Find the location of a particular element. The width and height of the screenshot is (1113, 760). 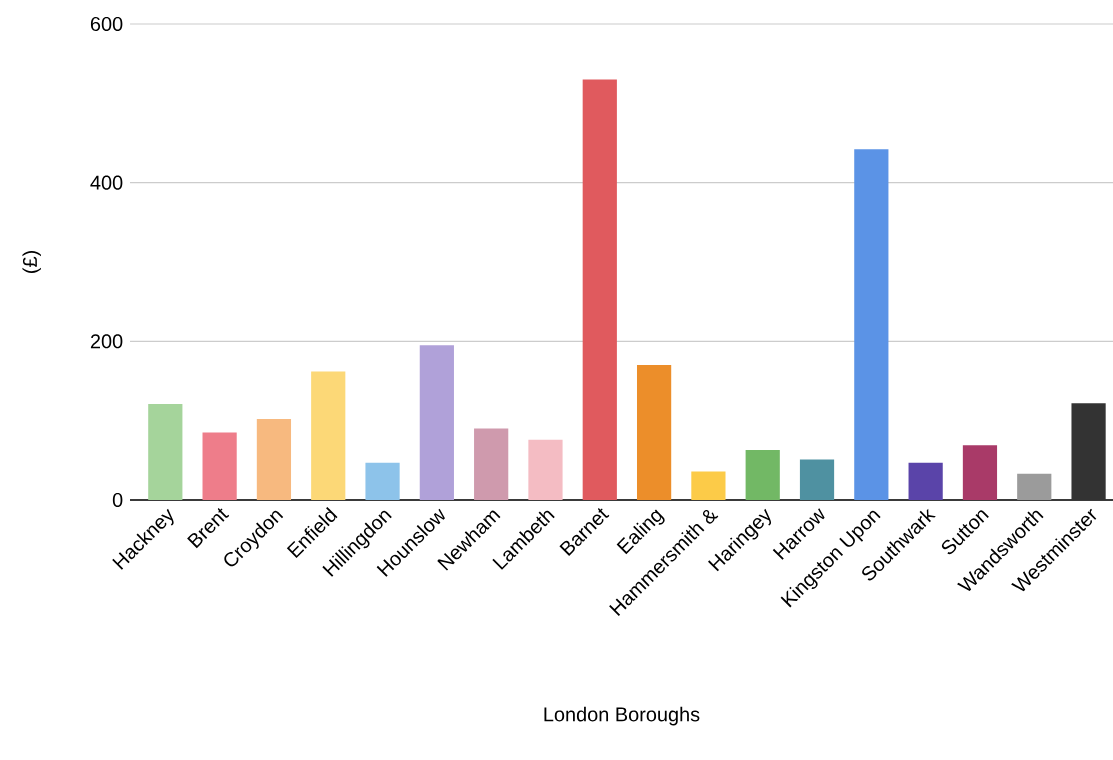

y-tick-label: 400 is located at coordinates (106, 182).